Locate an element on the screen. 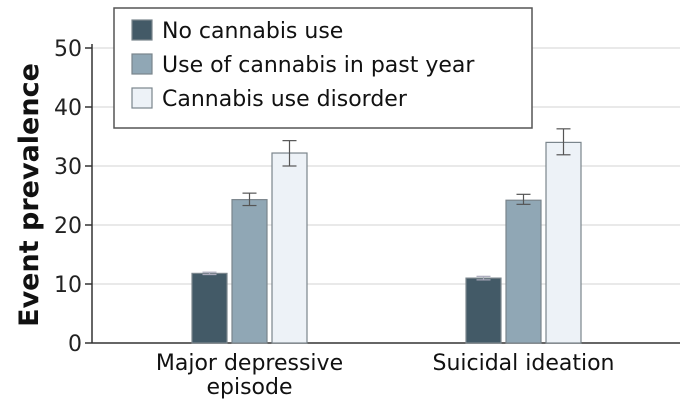 Image resolution: width=680 pixels, height=400 pixels. y-tick-label: 50 is located at coordinates (68, 49).